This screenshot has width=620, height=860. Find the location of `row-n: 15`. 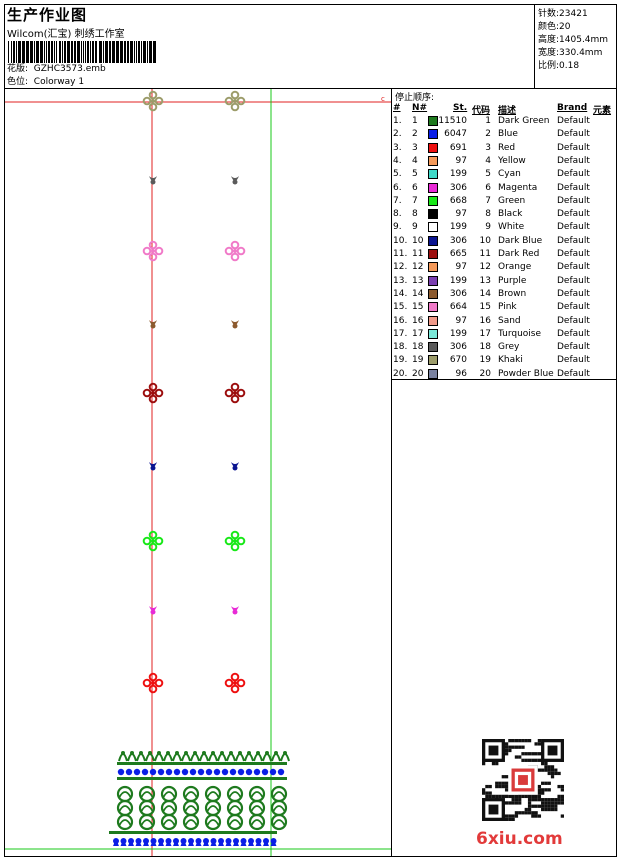

row-n: 15 is located at coordinates (418, 307).